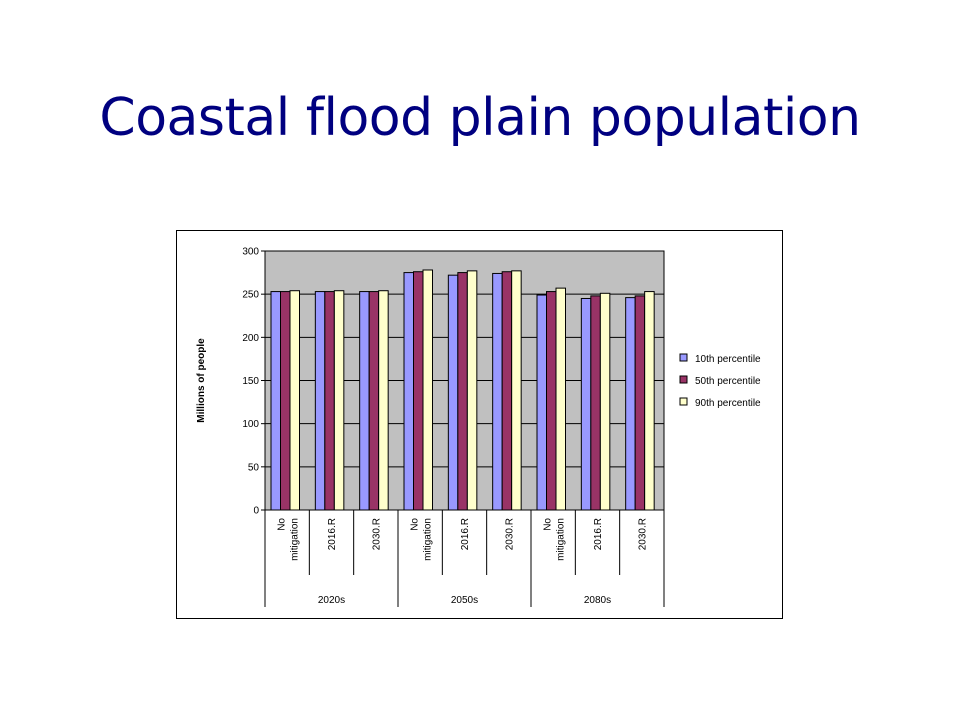  What do you see at coordinates (256, 511) in the screenshot?
I see `y-tick-label: 0` at bounding box center [256, 511].